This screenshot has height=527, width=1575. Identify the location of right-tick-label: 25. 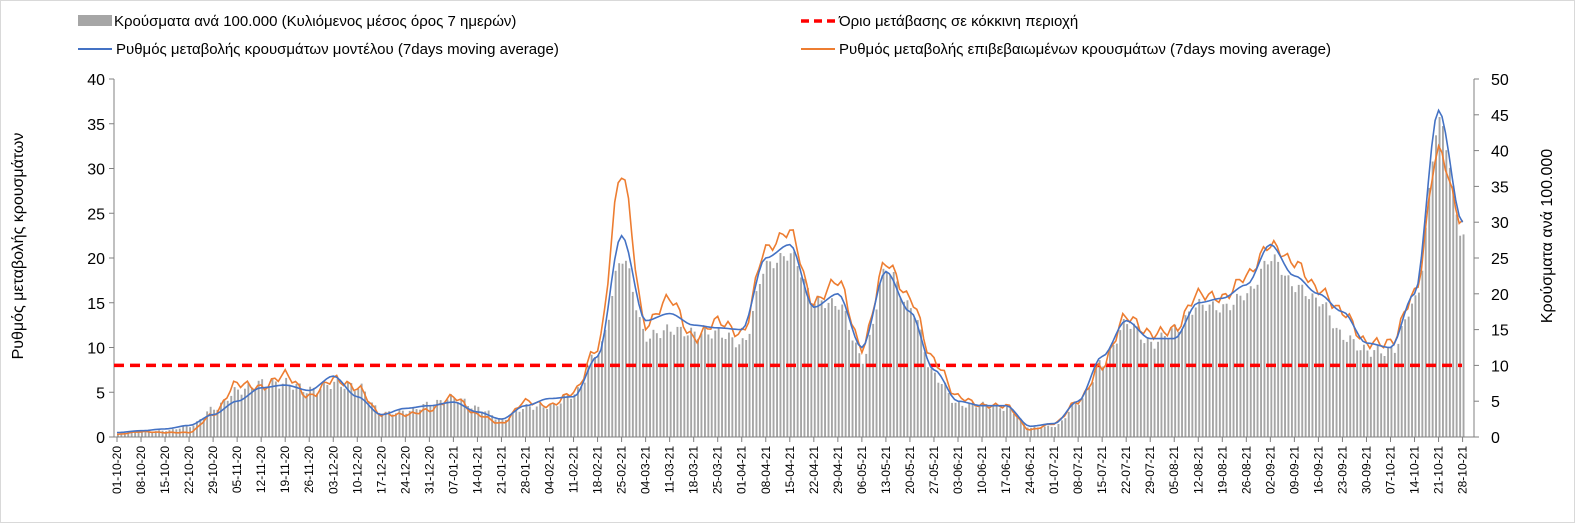
(1500, 259).